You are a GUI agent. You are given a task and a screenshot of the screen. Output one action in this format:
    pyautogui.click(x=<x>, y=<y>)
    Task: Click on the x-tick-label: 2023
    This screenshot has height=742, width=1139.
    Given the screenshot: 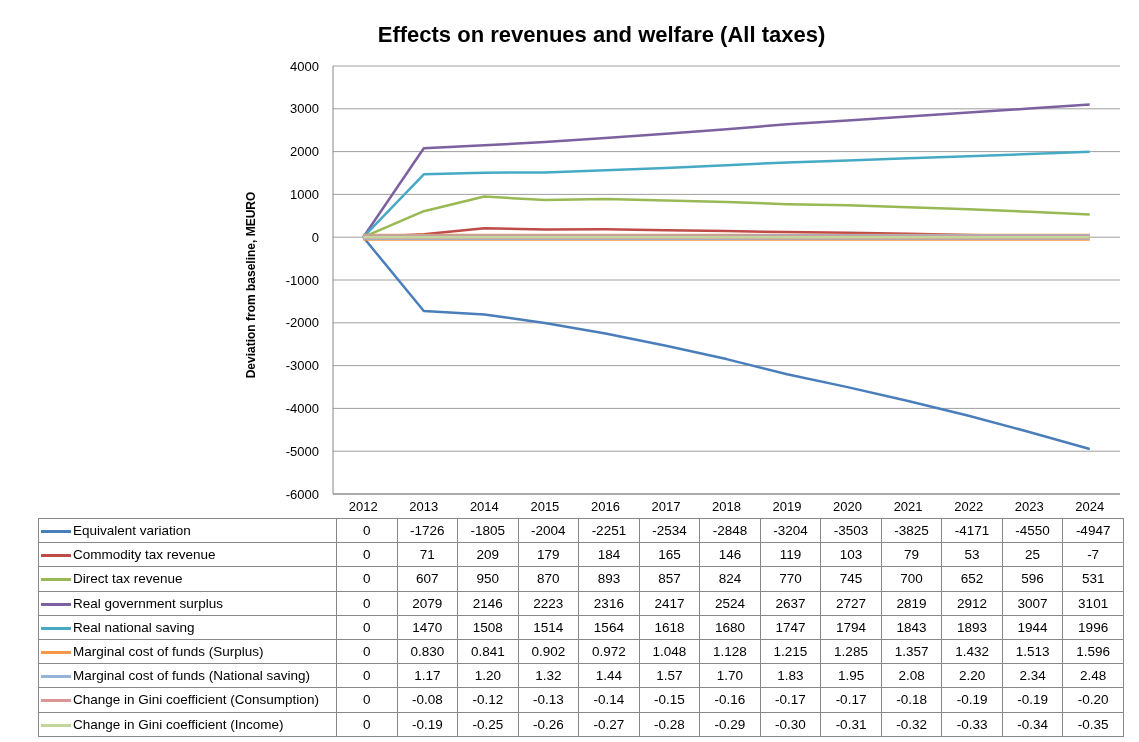 What is the action you would take?
    pyautogui.click(x=1029, y=507)
    